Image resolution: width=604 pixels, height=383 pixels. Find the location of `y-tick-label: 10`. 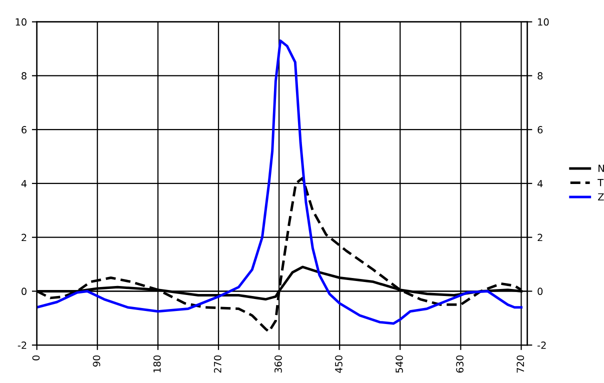

y-tick-label: 10 is located at coordinates (21, 22).